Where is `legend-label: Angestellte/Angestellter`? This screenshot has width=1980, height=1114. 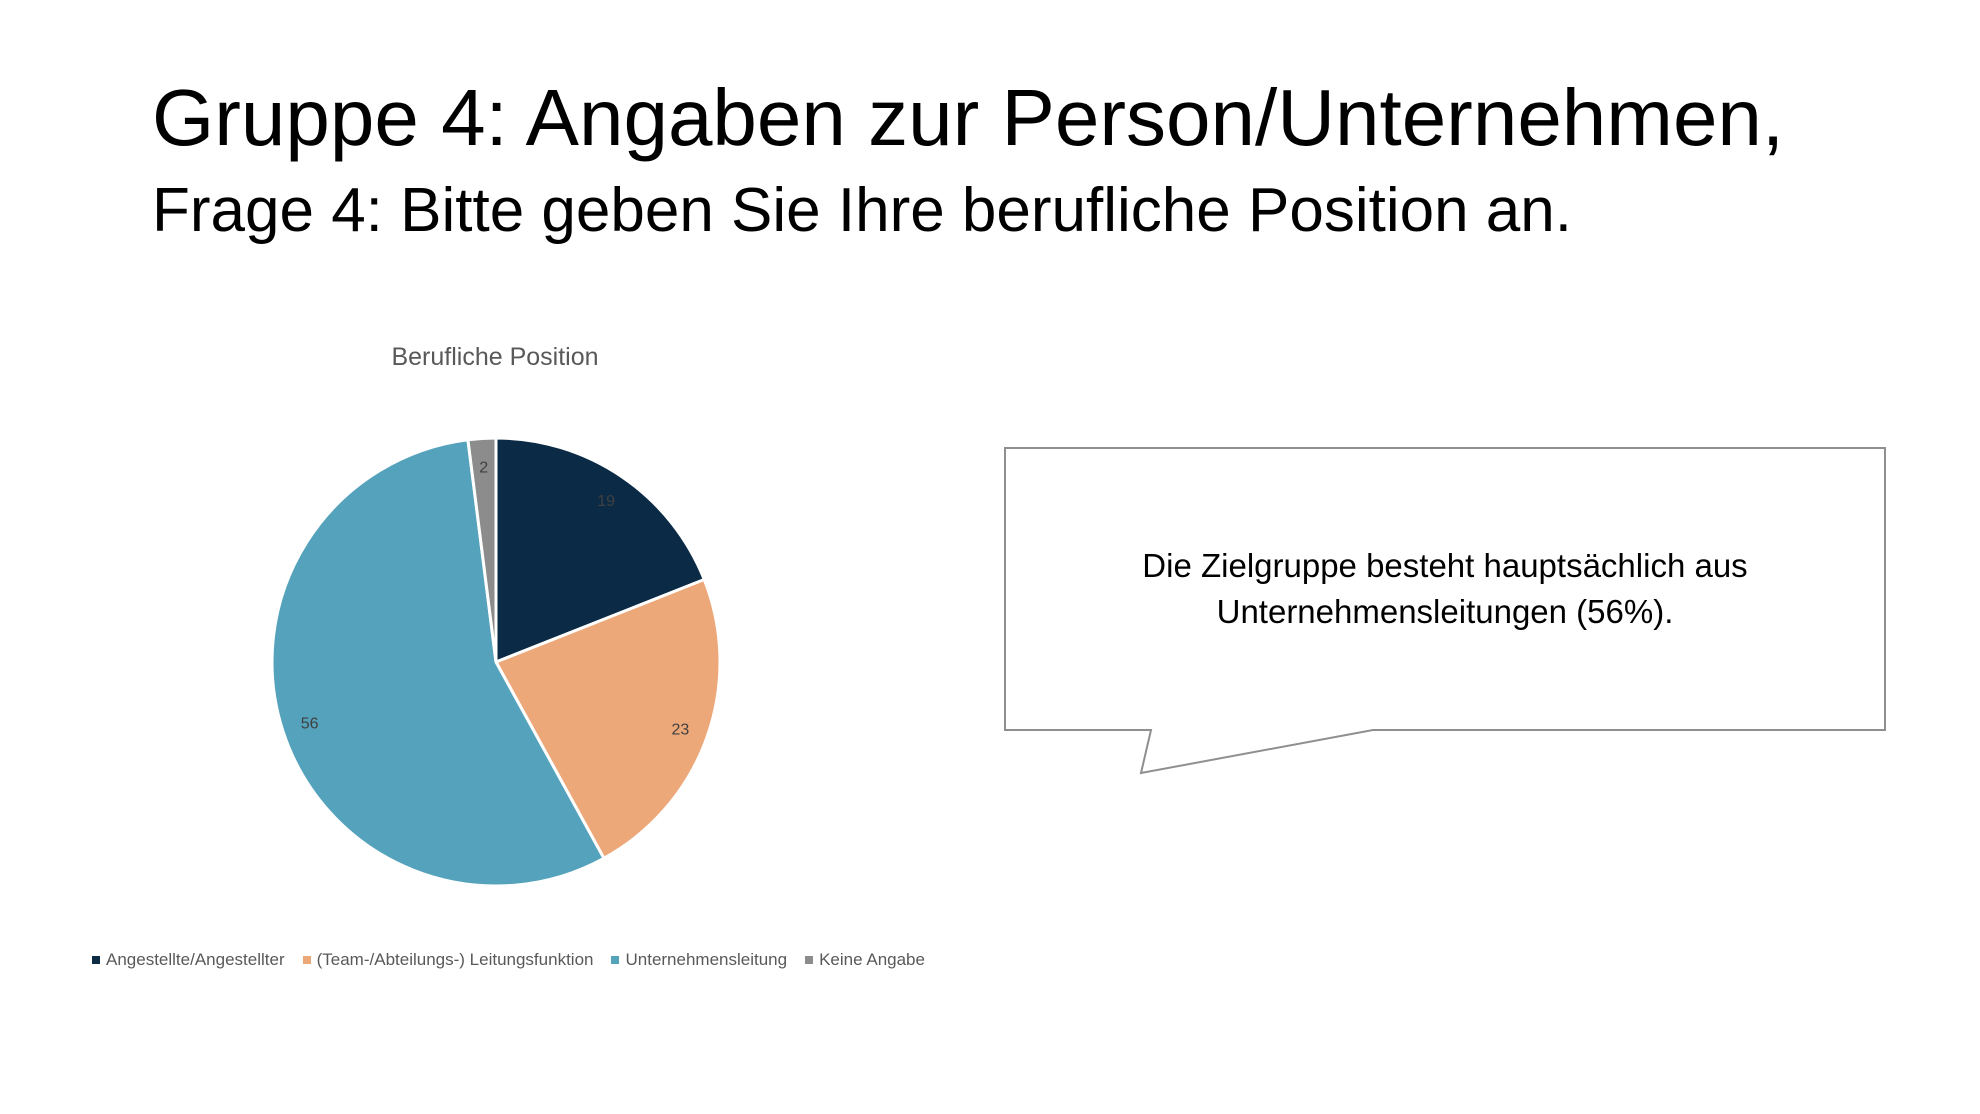 legend-label: Angestellte/Angestellter is located at coordinates (195, 959).